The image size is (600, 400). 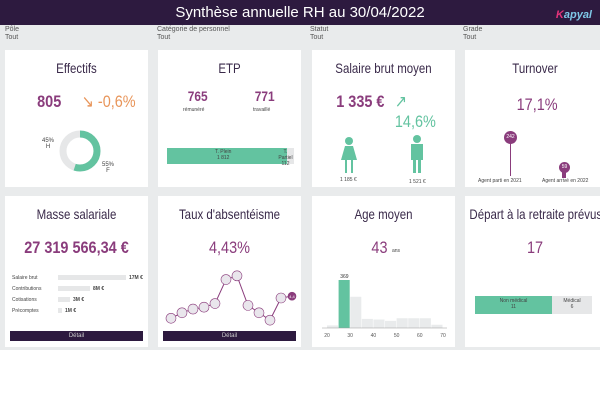 What do you see at coordinates (76, 118) in the screenshot?
I see `card-effectifs: Effectifs 805 ↘ -0,6% 45% H 55% F` at bounding box center [76, 118].